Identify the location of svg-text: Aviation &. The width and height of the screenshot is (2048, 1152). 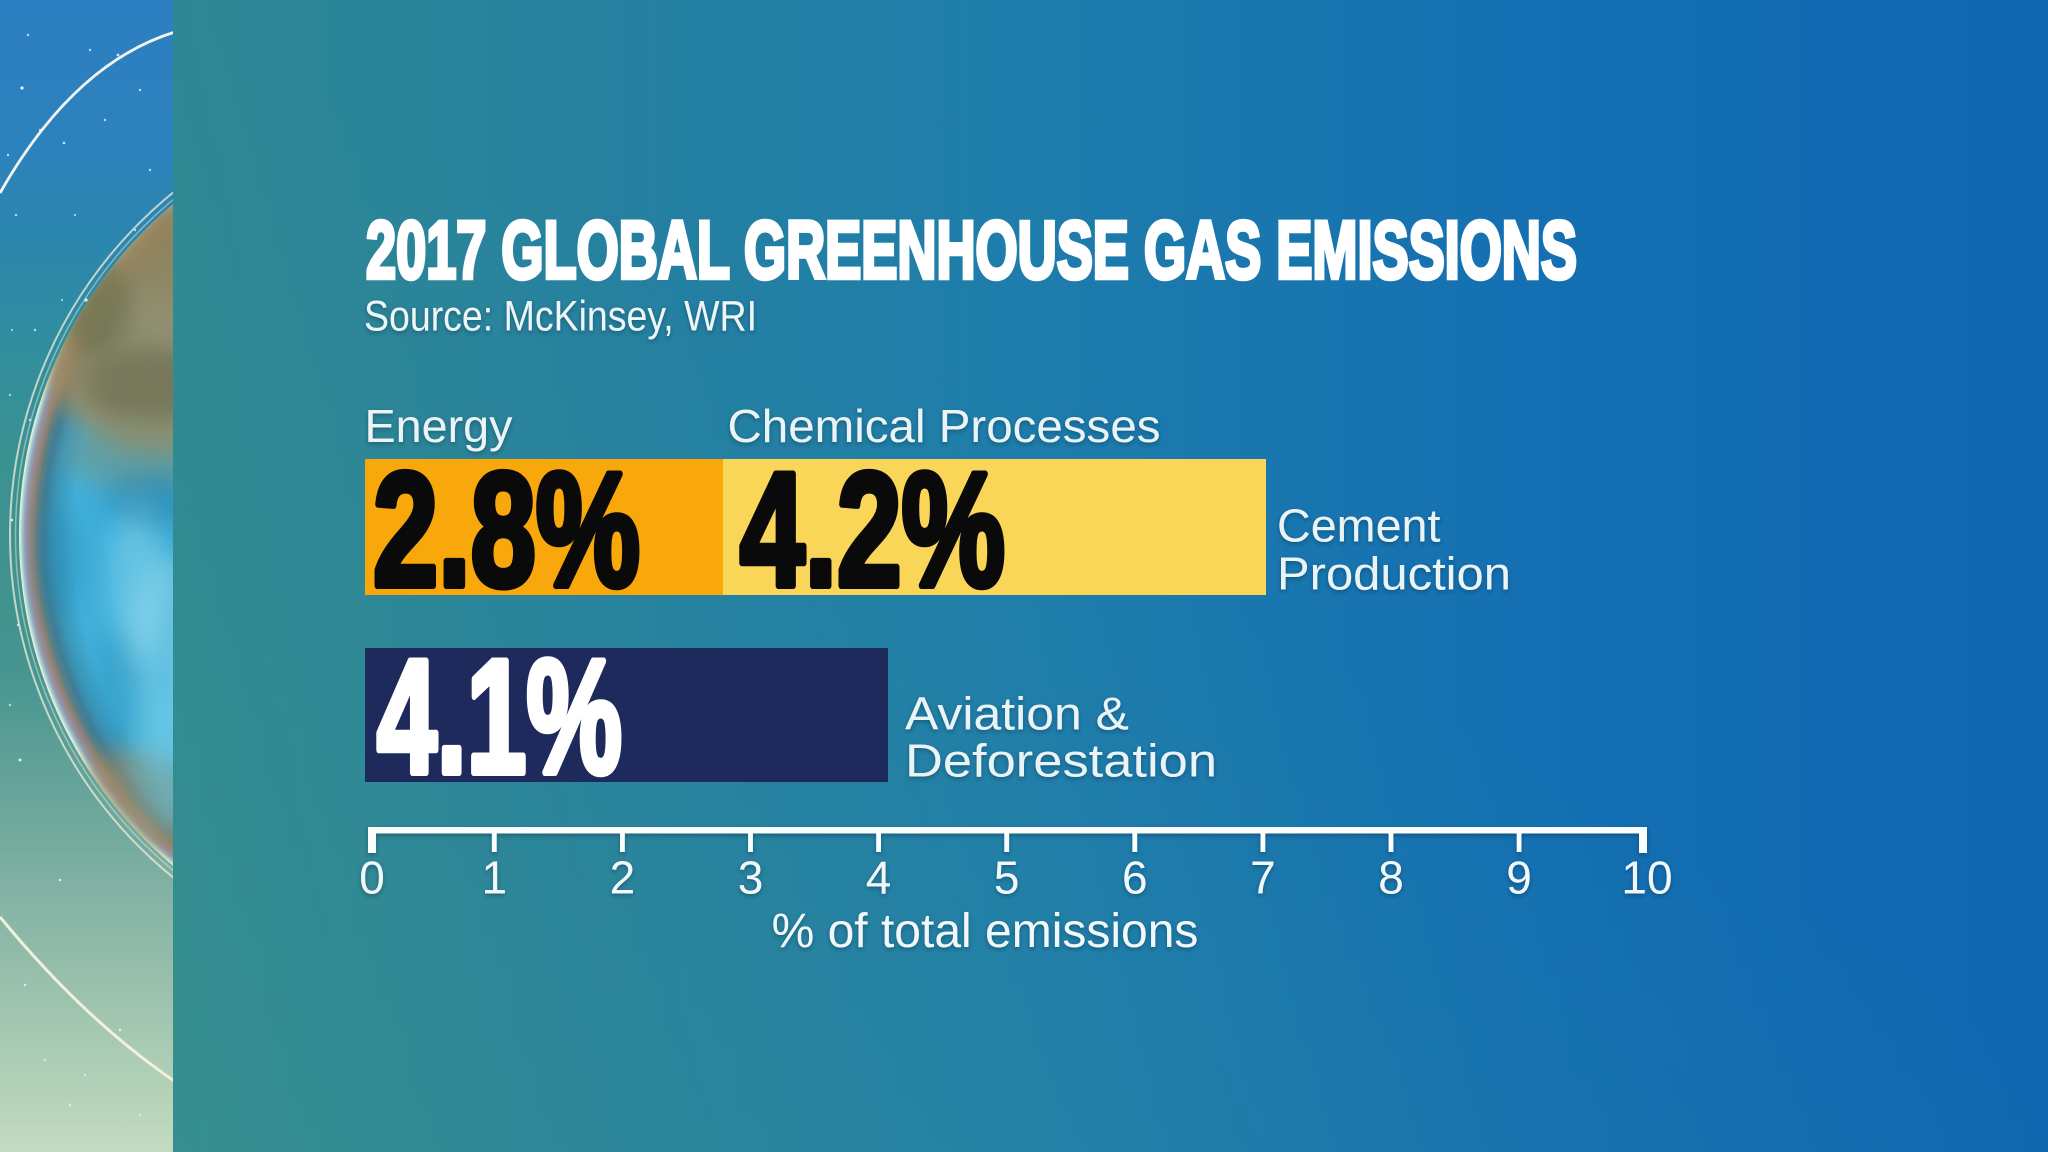
(1017, 713).